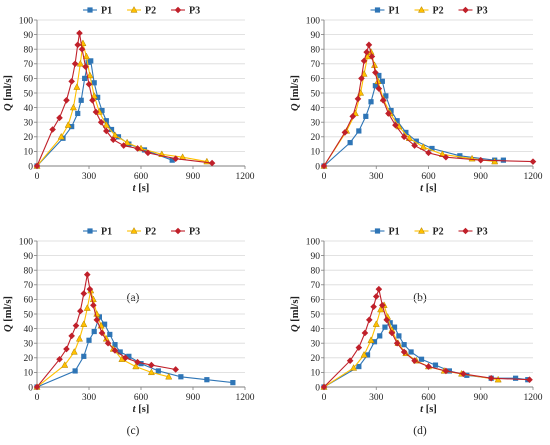 The width and height of the screenshot is (550, 445). I want to click on series-line, so click(121, 105).